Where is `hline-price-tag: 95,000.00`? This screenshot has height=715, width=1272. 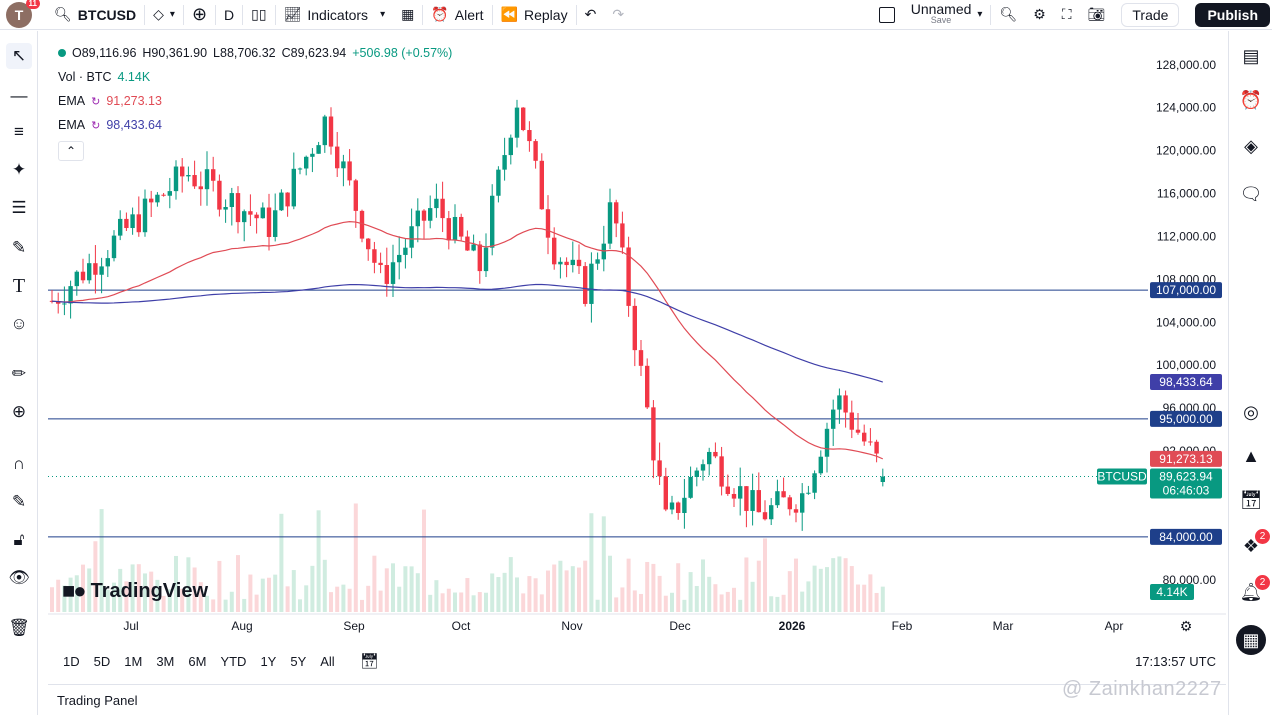
hline-price-tag: 95,000.00 is located at coordinates (1186, 419).